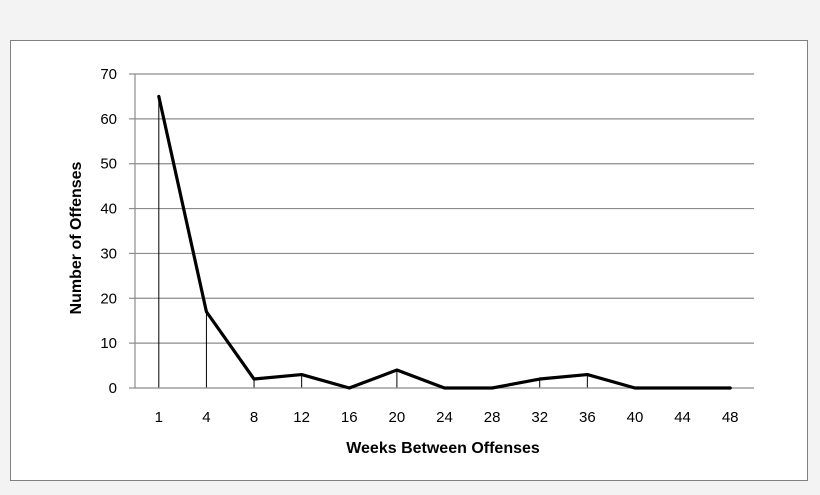 This screenshot has width=820, height=495. Describe the element at coordinates (76, 237) in the screenshot. I see `y-axis-title: Number of Offenses` at that location.